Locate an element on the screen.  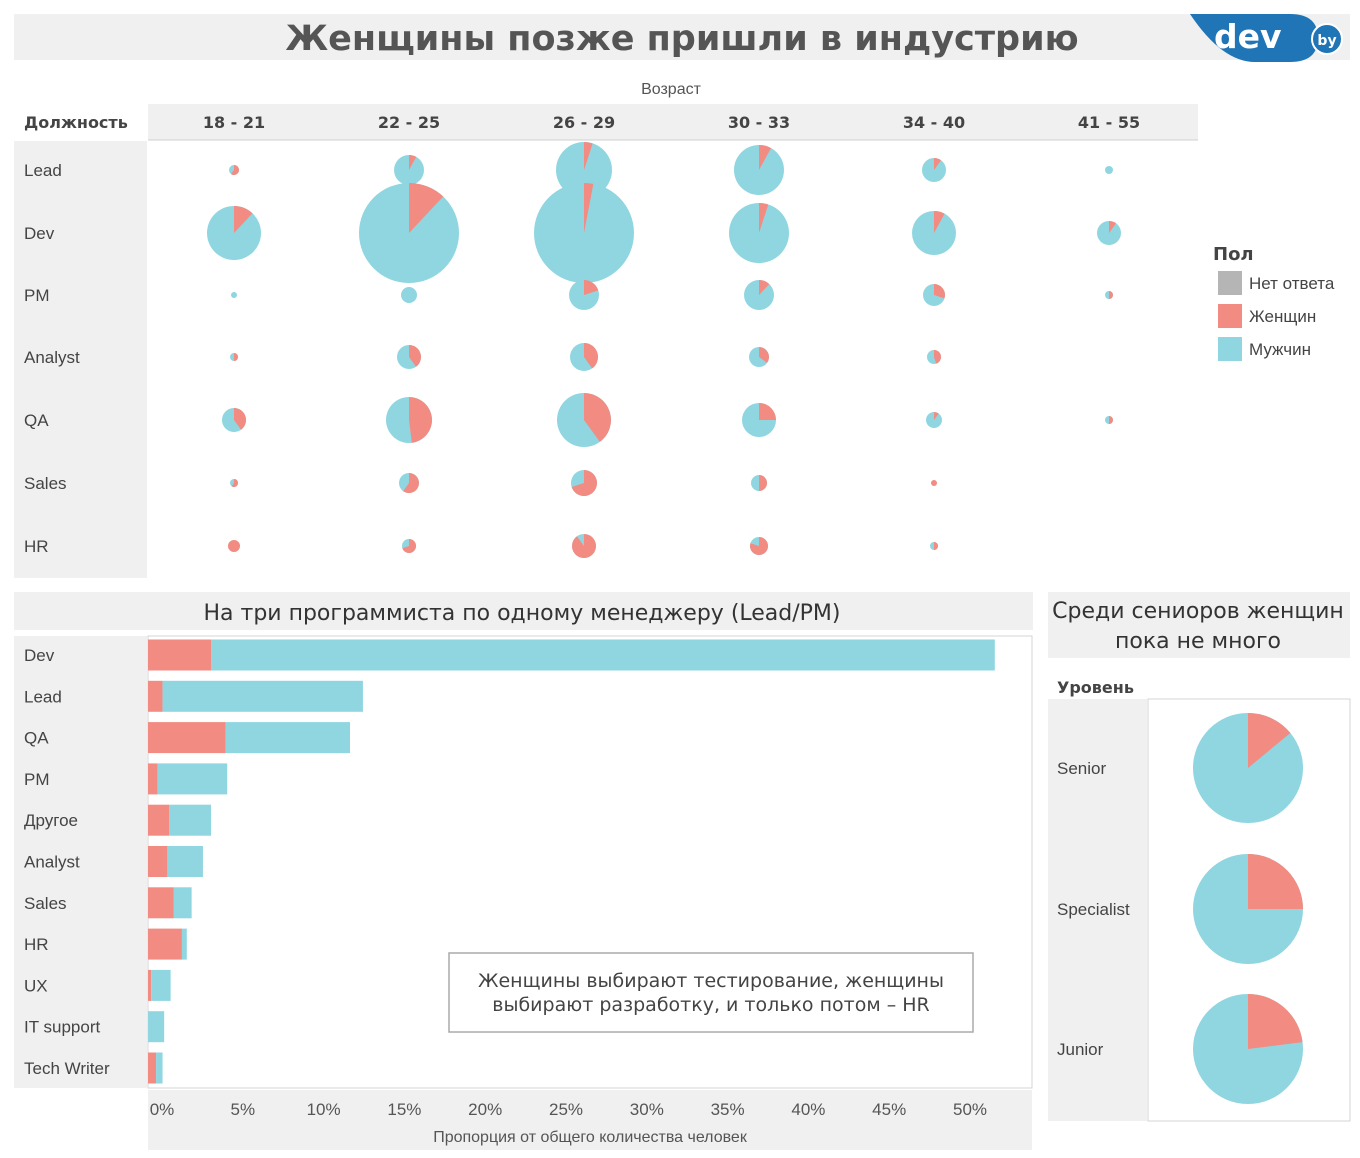
logo-text: dev is located at coordinates (1248, 36).